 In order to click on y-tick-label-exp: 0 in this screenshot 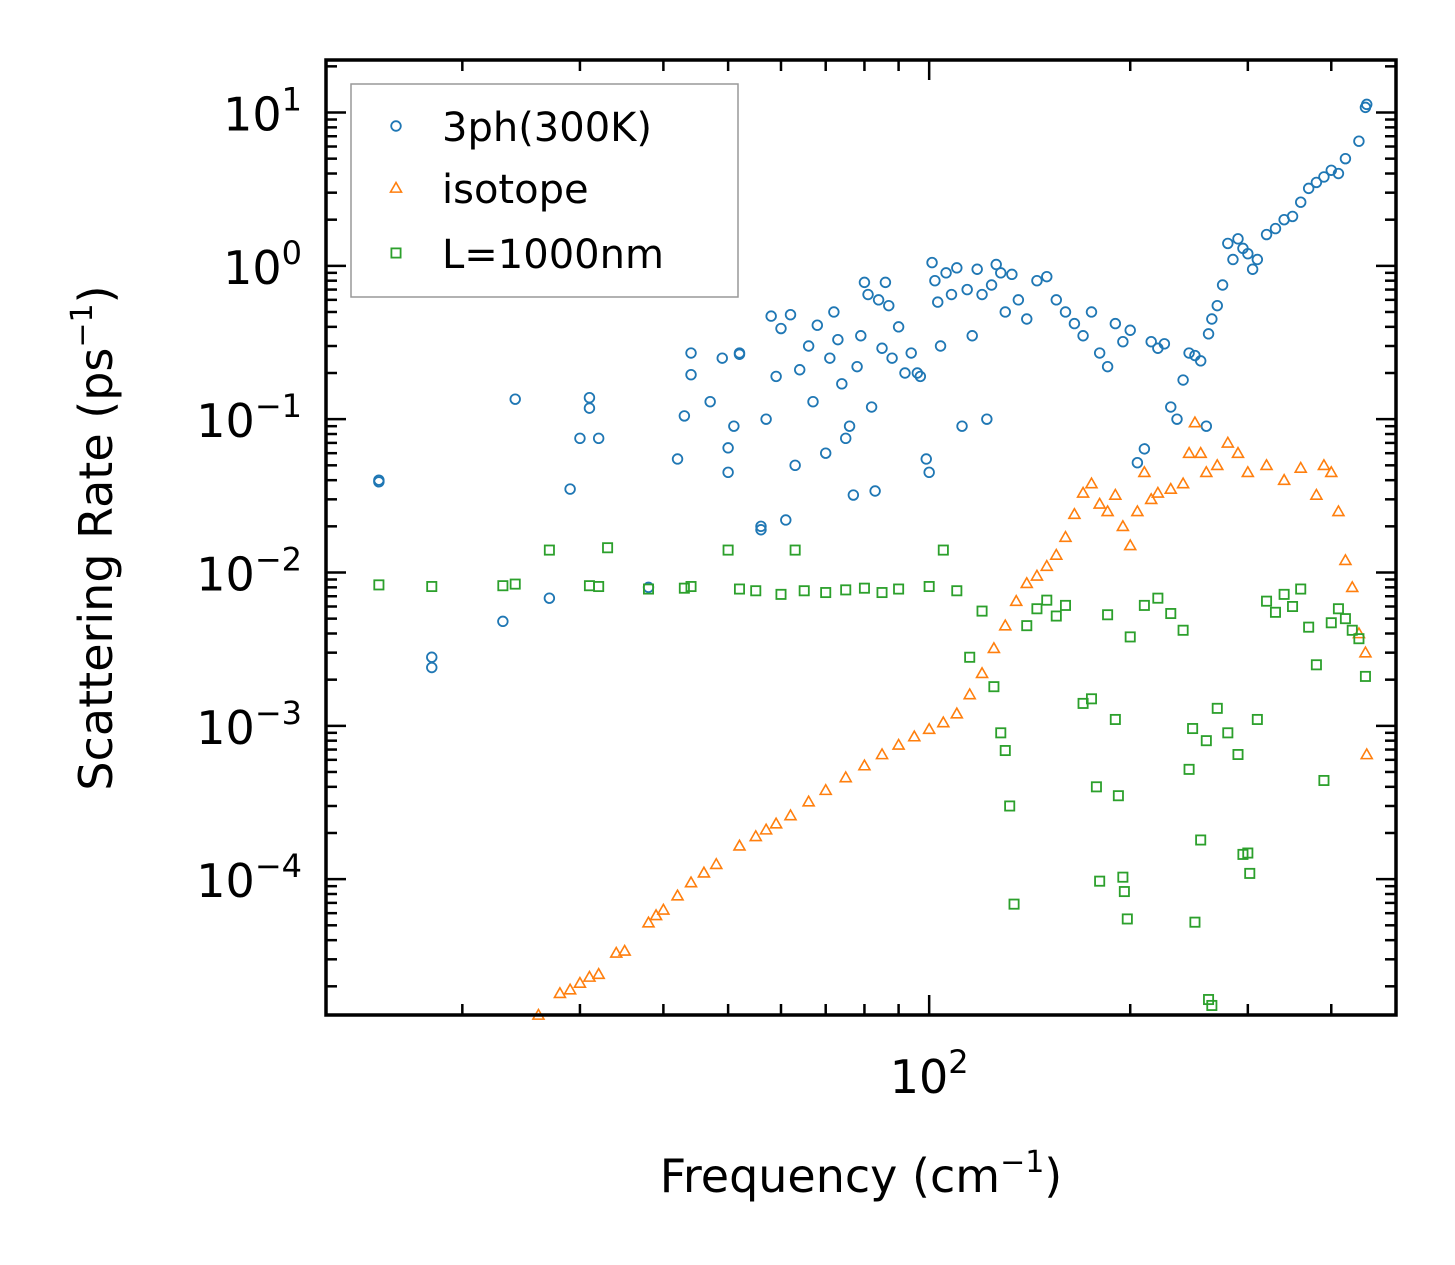, I will do `click(292, 253)`.